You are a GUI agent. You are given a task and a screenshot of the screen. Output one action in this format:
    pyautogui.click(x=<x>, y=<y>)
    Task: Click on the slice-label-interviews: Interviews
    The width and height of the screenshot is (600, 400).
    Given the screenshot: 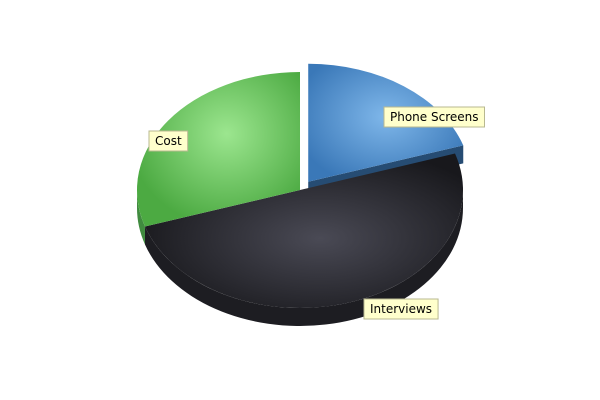 What is the action you would take?
    pyautogui.click(x=401, y=309)
    